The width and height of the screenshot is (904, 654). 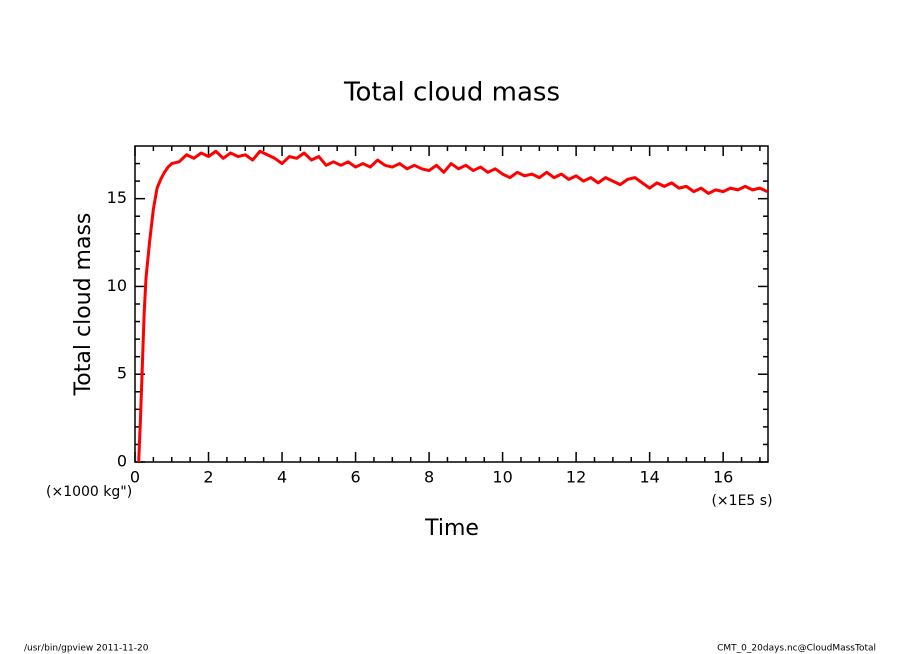 I want to click on y-tick-label: 15, so click(x=117, y=197).